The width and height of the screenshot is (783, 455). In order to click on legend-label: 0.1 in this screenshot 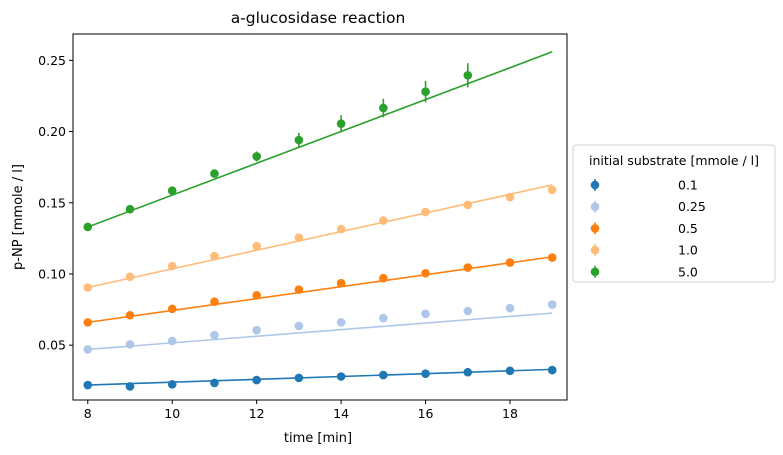, I will do `click(688, 185)`.